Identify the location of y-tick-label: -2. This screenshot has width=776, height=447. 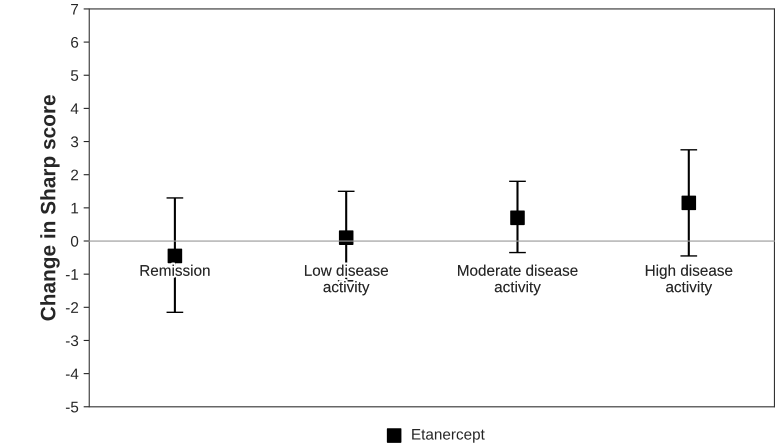
(72, 307).